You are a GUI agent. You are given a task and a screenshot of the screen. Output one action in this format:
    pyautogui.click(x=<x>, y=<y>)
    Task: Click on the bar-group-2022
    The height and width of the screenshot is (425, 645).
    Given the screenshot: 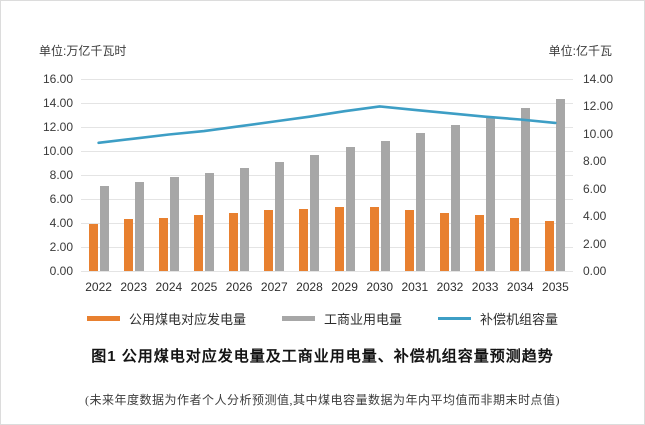 What is the action you would take?
    pyautogui.click(x=98, y=175)
    